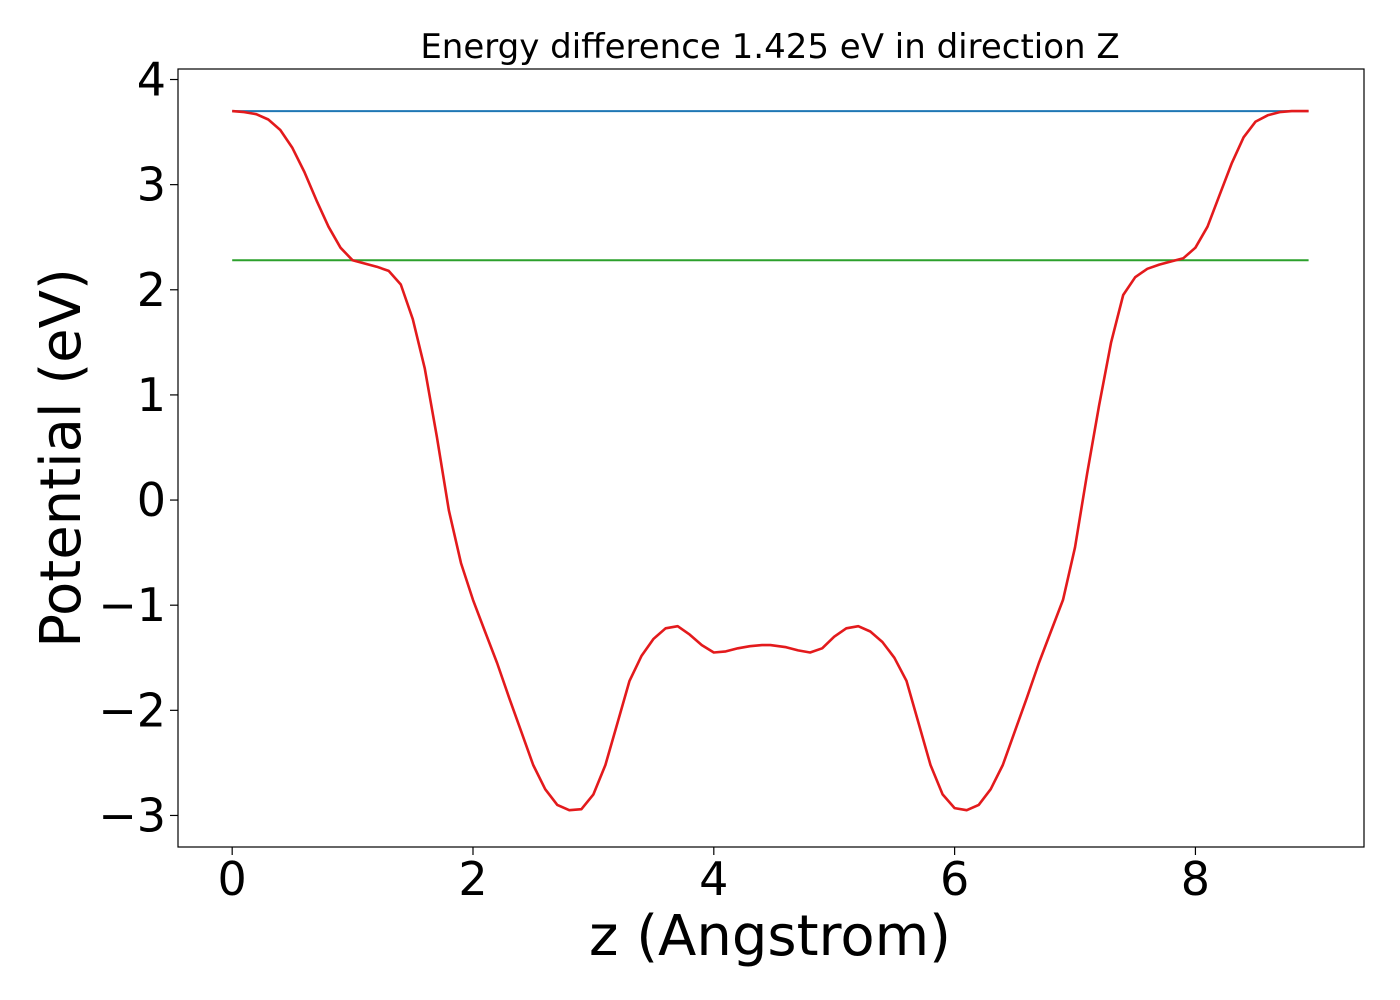 The image size is (1400, 1000). What do you see at coordinates (151, 395) in the screenshot?
I see `y-tick-label: 1` at bounding box center [151, 395].